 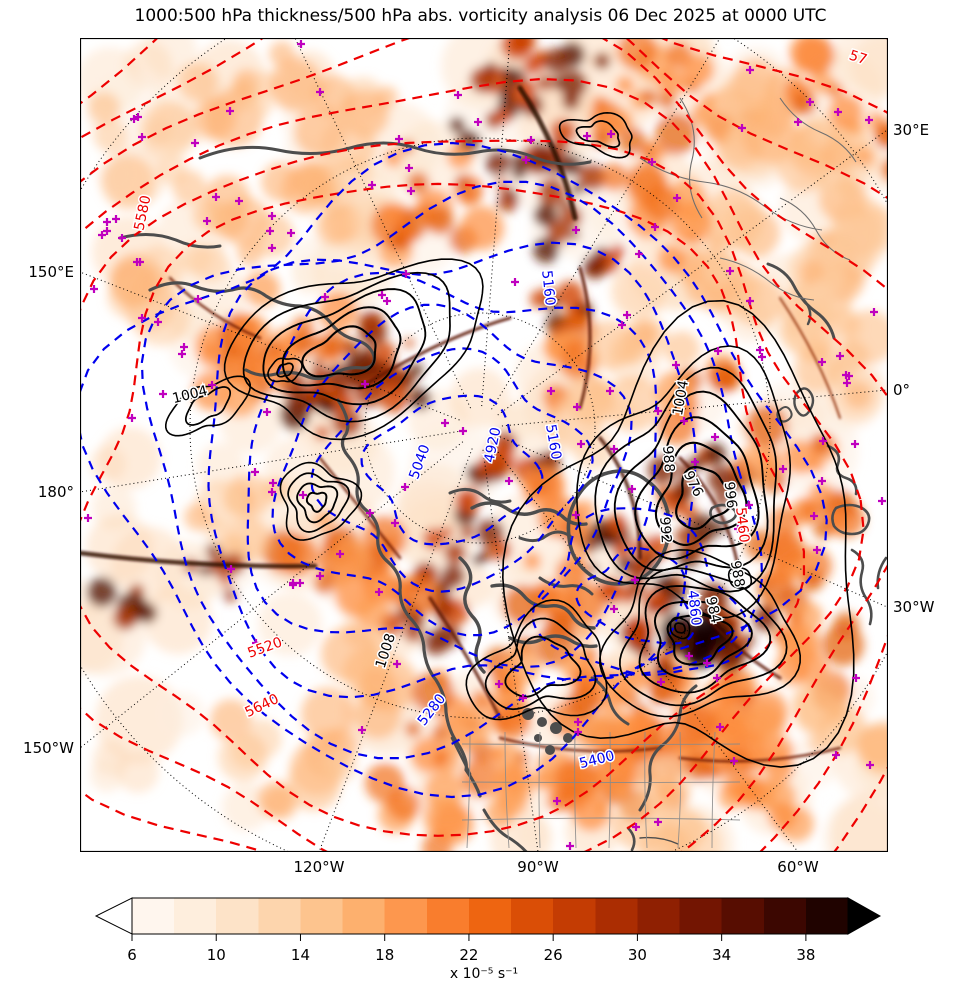 I want to click on axis-label-120W: 120°W, so click(x=319, y=867).